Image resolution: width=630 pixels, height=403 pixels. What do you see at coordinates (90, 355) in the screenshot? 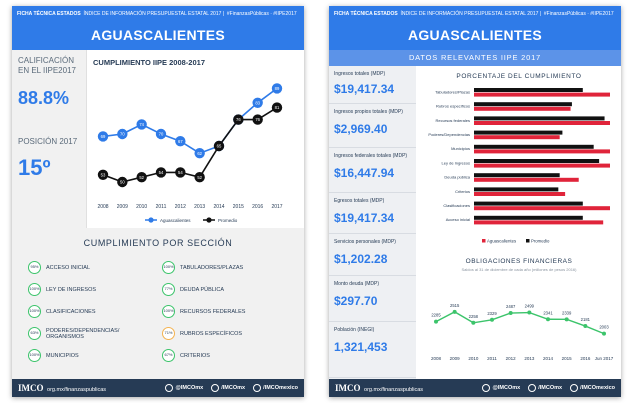
I see `section-item: 100% MUNICIPIOS` at bounding box center [90, 355].